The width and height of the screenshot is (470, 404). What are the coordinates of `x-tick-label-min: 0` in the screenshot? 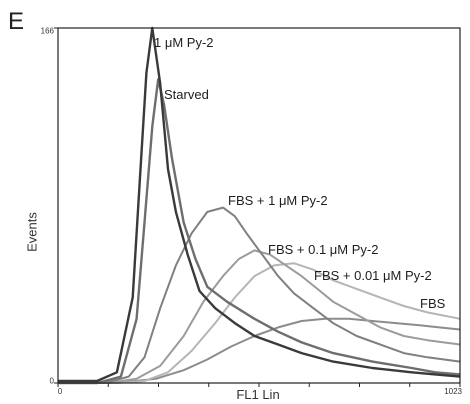 It's located at (60, 391).